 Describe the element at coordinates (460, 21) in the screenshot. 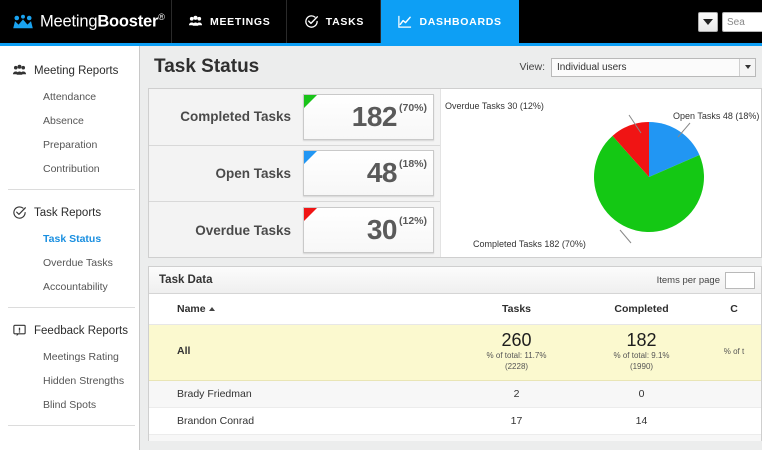

I see `nav-tab-dashboards-label: DASHBOARDS` at that location.